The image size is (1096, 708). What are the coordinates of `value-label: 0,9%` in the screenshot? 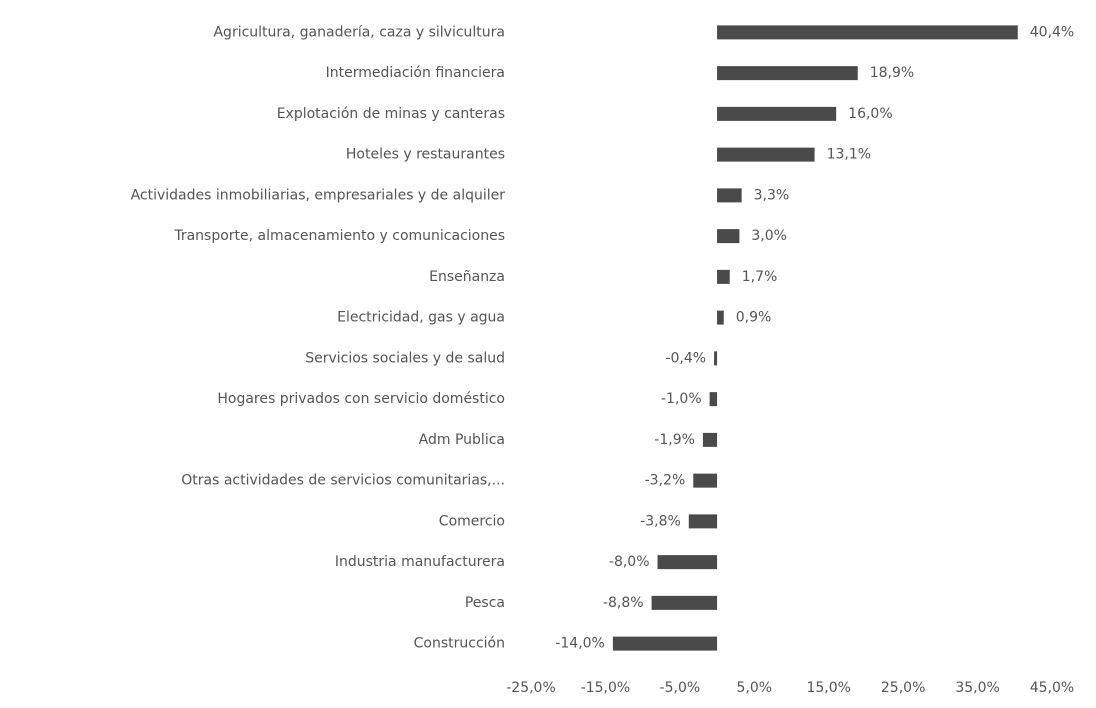 It's located at (754, 318).